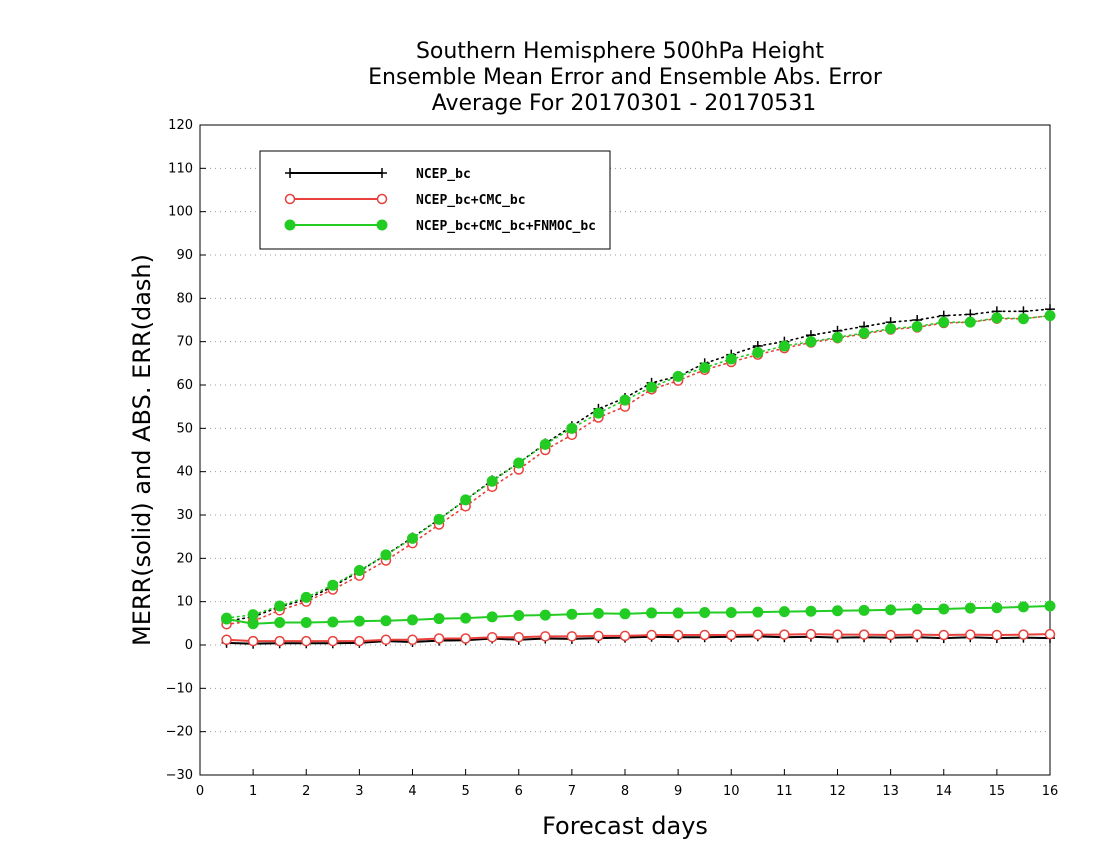 The width and height of the screenshot is (1100, 850). What do you see at coordinates (184, 298) in the screenshot?
I see `y-tick-label: 80` at bounding box center [184, 298].